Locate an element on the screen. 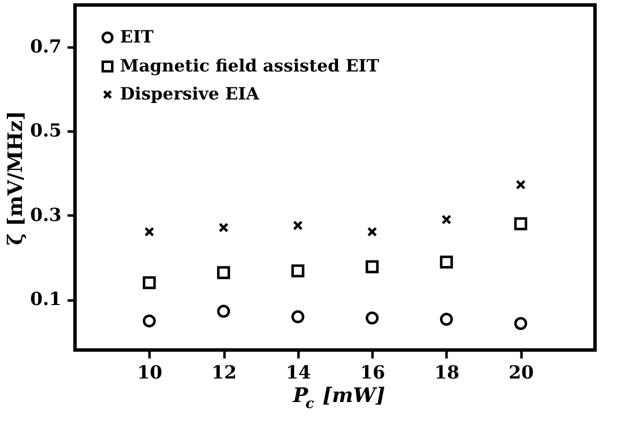  y-tick-label: 0.1 is located at coordinates (46, 299).